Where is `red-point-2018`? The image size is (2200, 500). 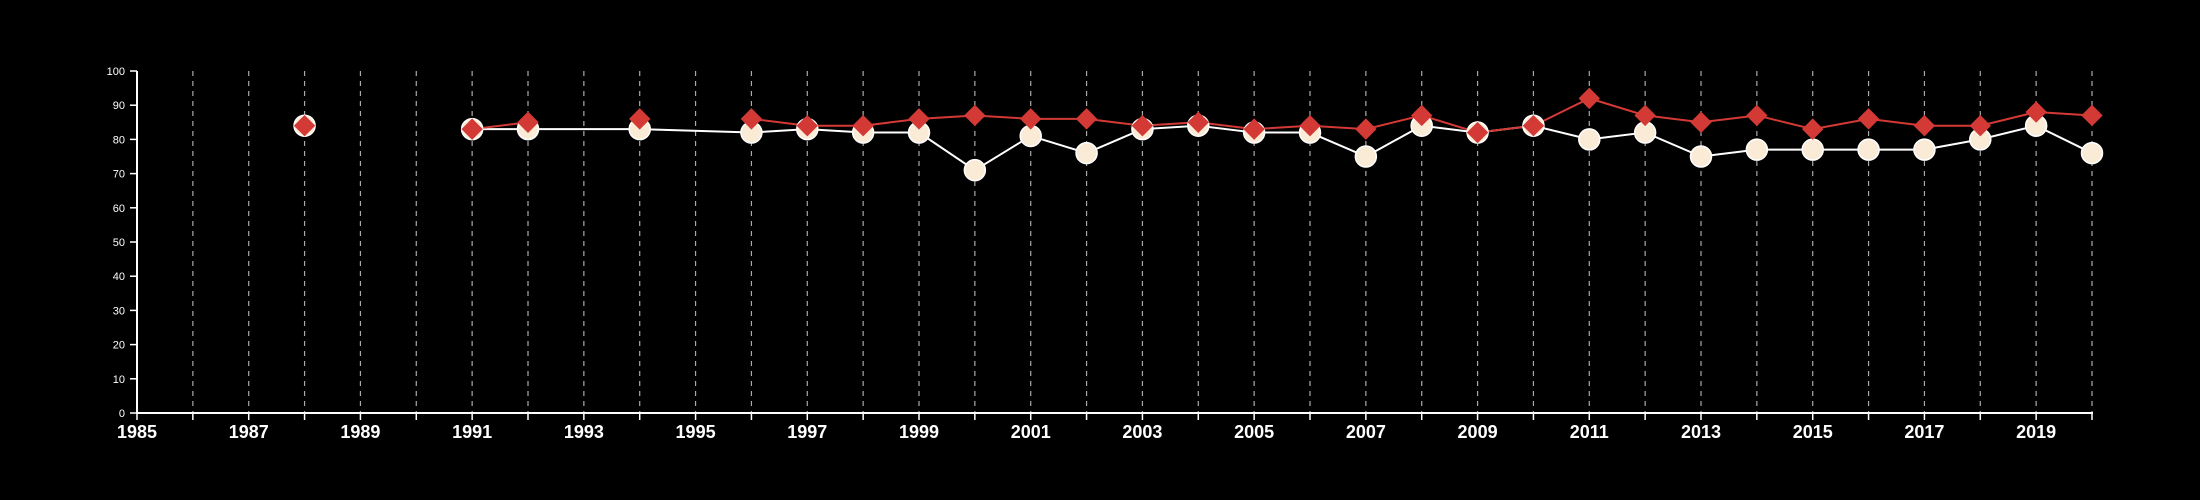 red-point-2018 is located at coordinates (1980, 126).